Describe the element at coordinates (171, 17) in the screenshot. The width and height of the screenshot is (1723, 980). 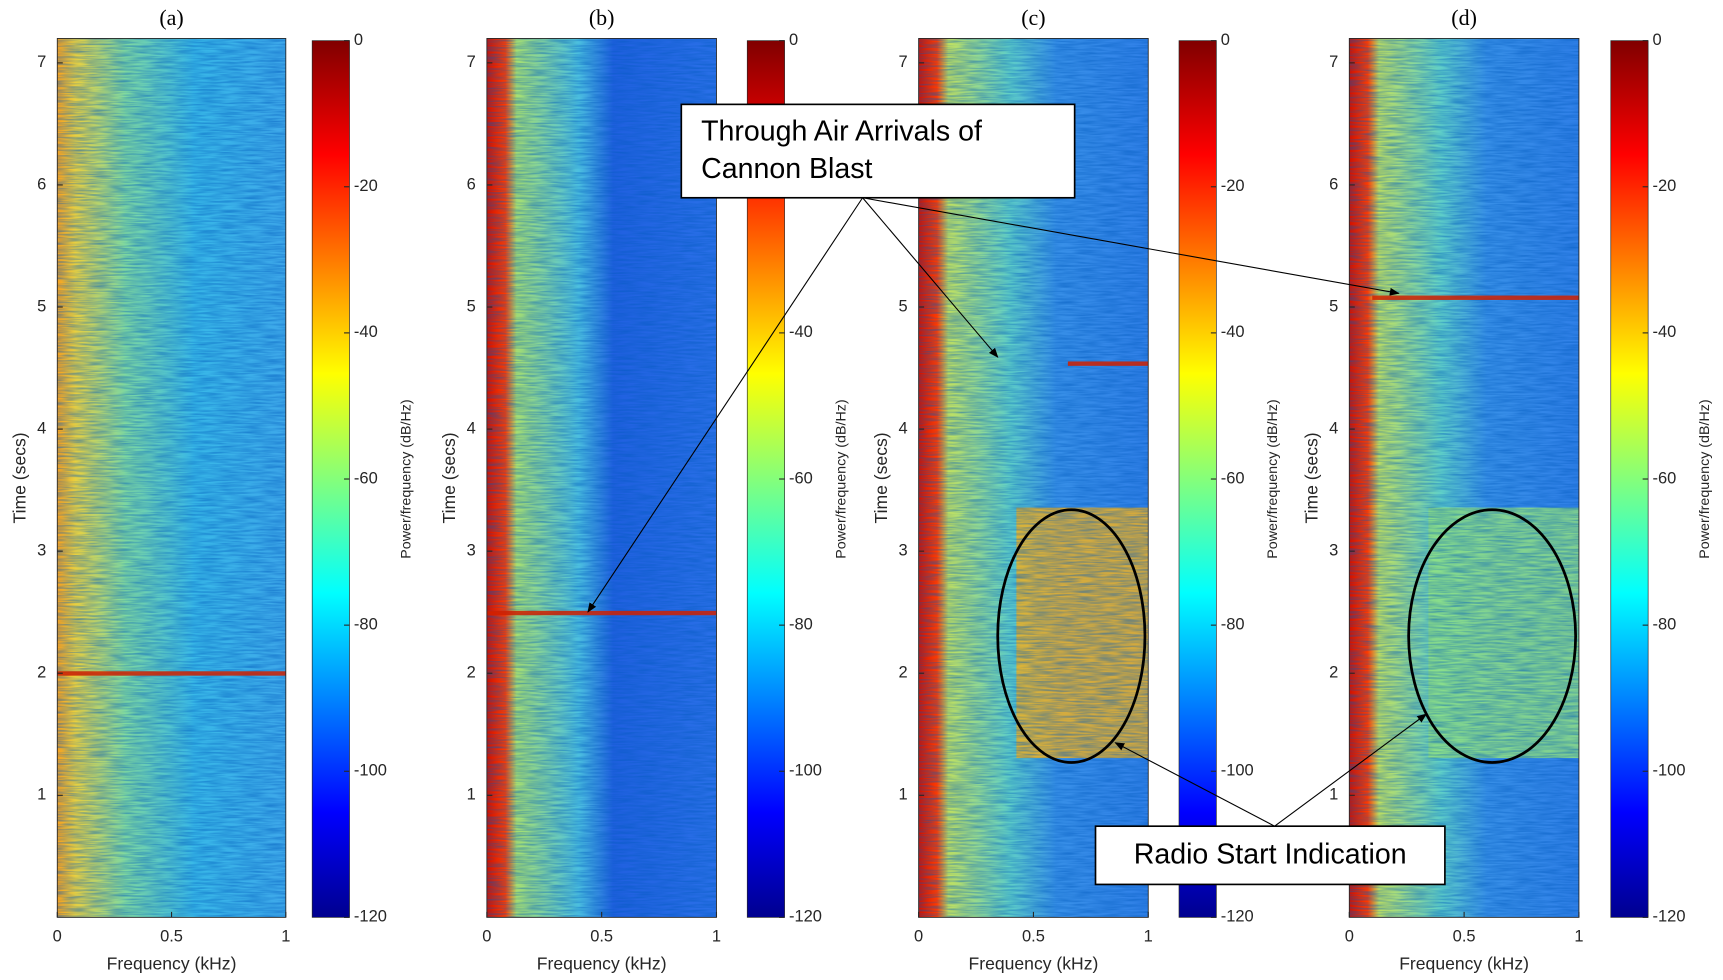
I see `panel-title: (a)` at that location.